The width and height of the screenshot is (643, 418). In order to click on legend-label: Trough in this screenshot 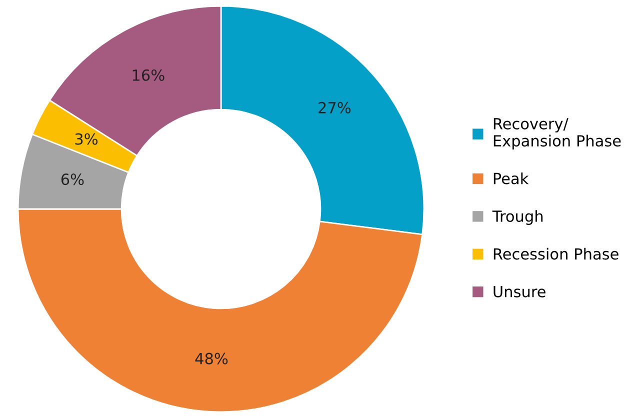, I will do `click(517, 217)`.